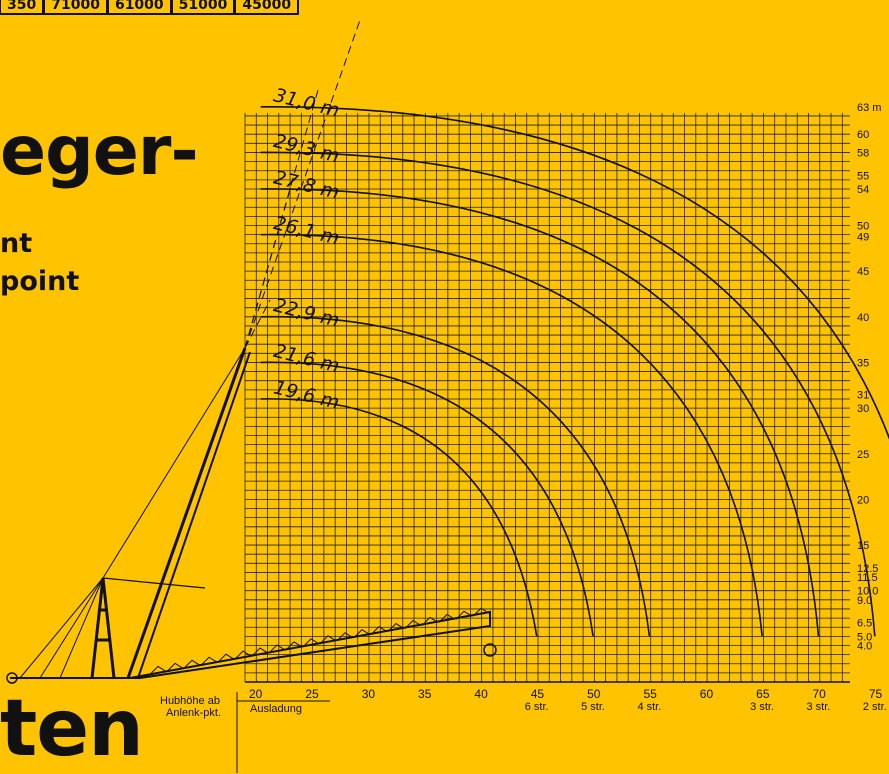  What do you see at coordinates (863, 135) in the screenshot?
I see `y-tick-label: 60` at bounding box center [863, 135].